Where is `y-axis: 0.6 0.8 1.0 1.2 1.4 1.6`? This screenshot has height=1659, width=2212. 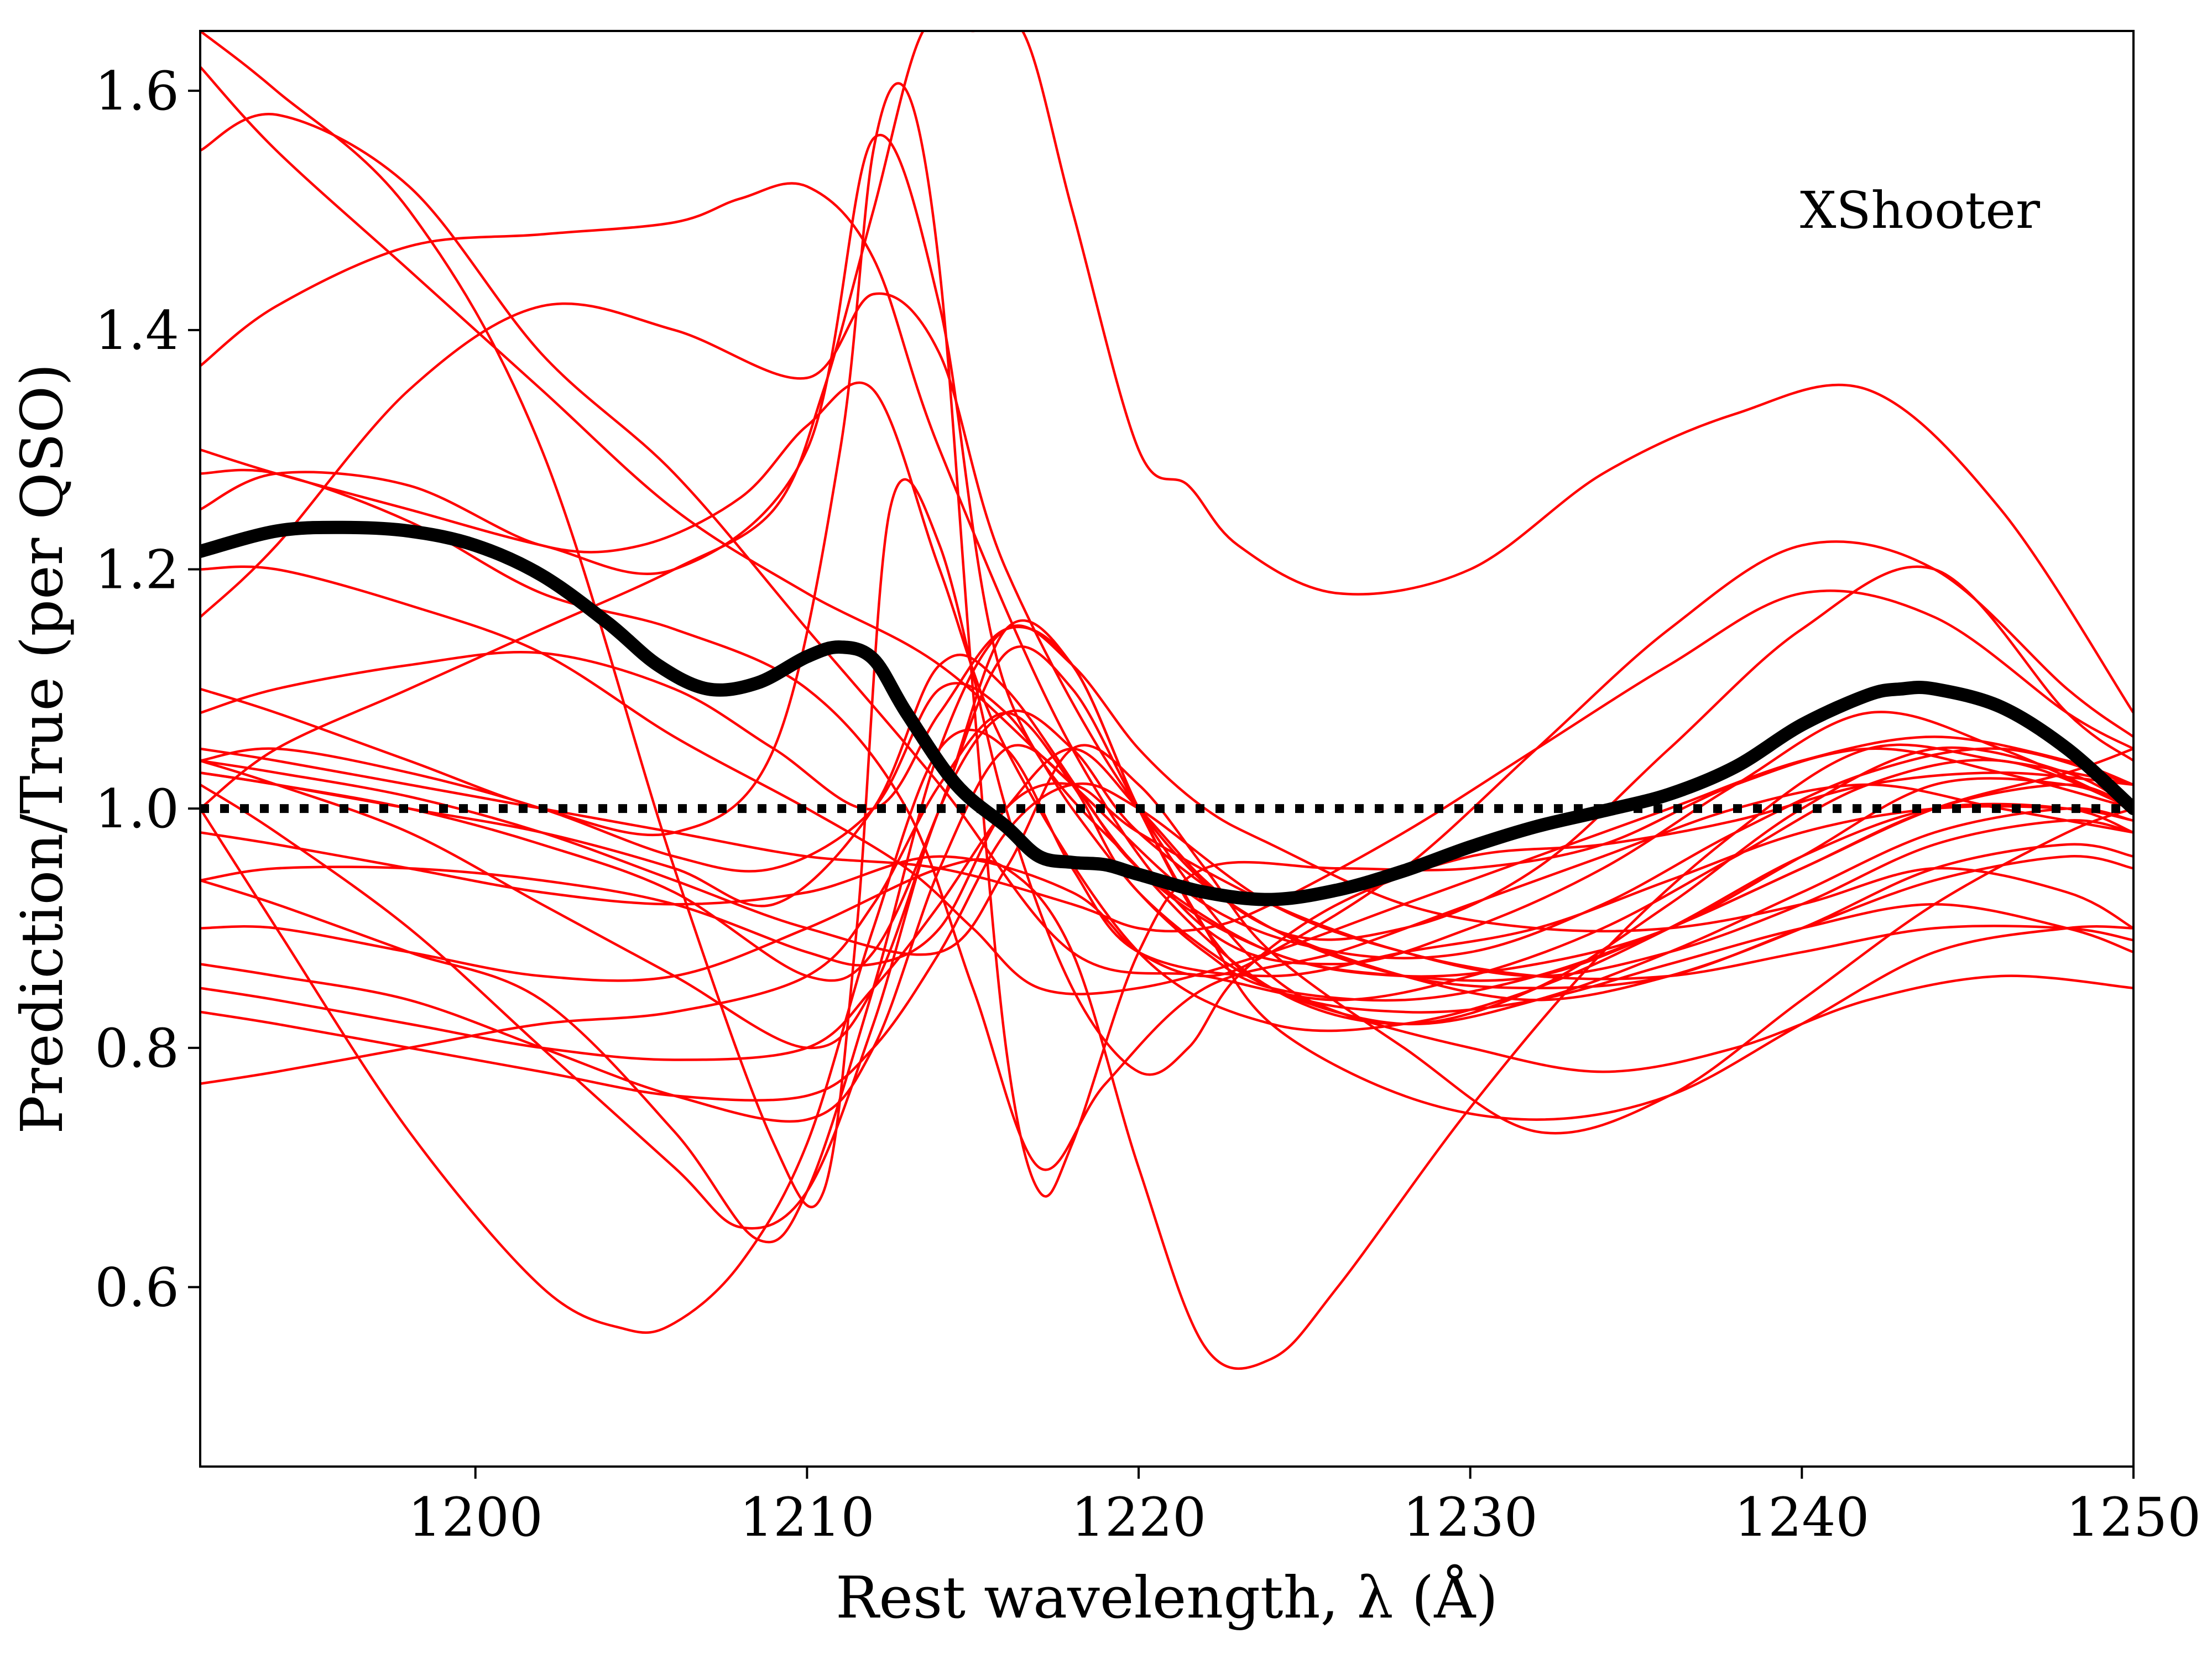
y-axis: 0.6 0.8 1.0 1.2 1.4 1.6 is located at coordinates (147, 690).